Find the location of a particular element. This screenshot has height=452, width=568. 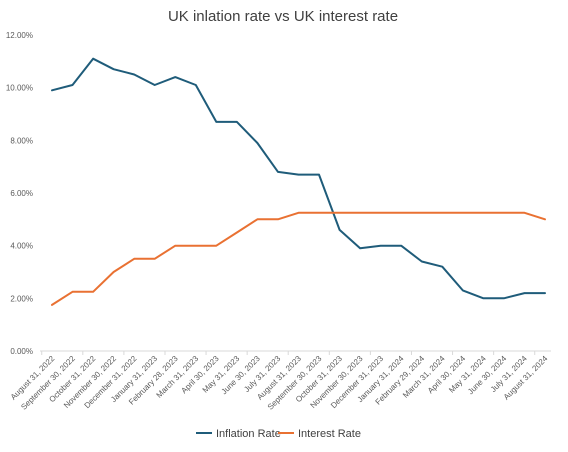

y-axis-ticks: 0.00% 2.00% 4.00% 6.00% 8.00% 10.00% 12.00% is located at coordinates (19, 193).